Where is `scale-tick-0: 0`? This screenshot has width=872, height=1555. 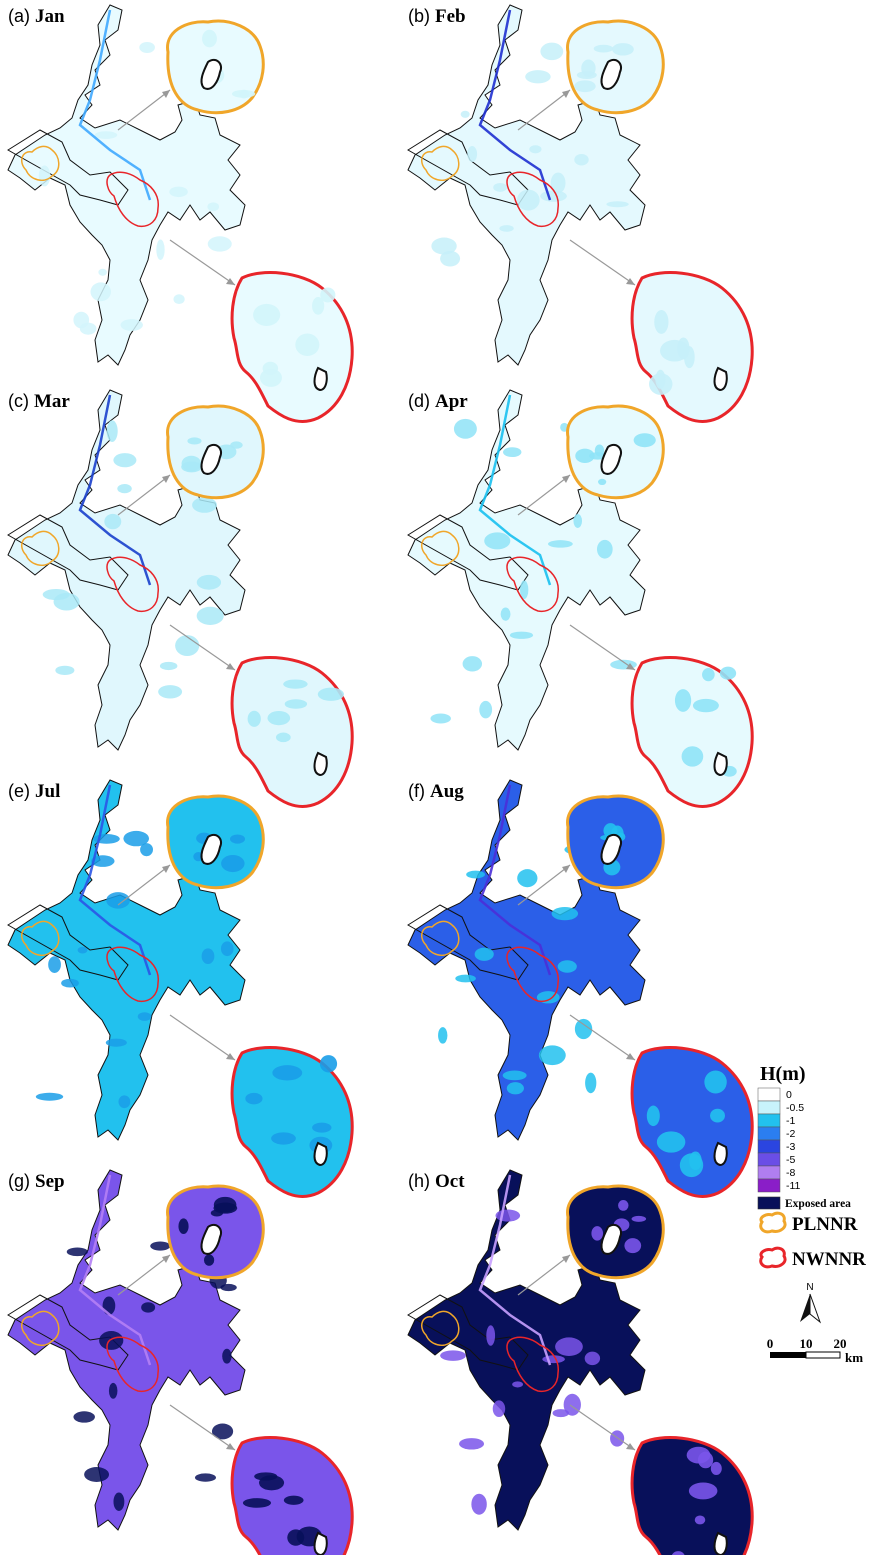
scale-tick-0: 0 is located at coordinates (770, 1343).